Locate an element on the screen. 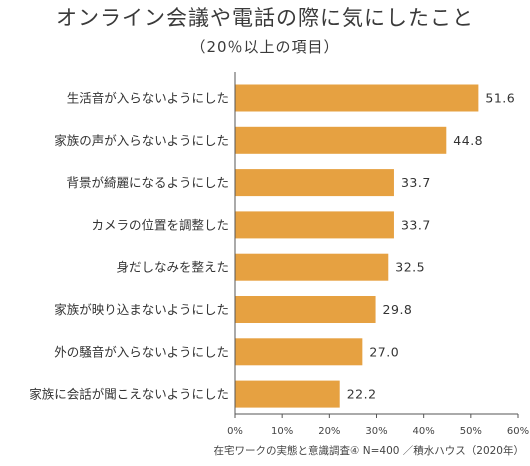  data-label: 22.2 is located at coordinates (362, 394).